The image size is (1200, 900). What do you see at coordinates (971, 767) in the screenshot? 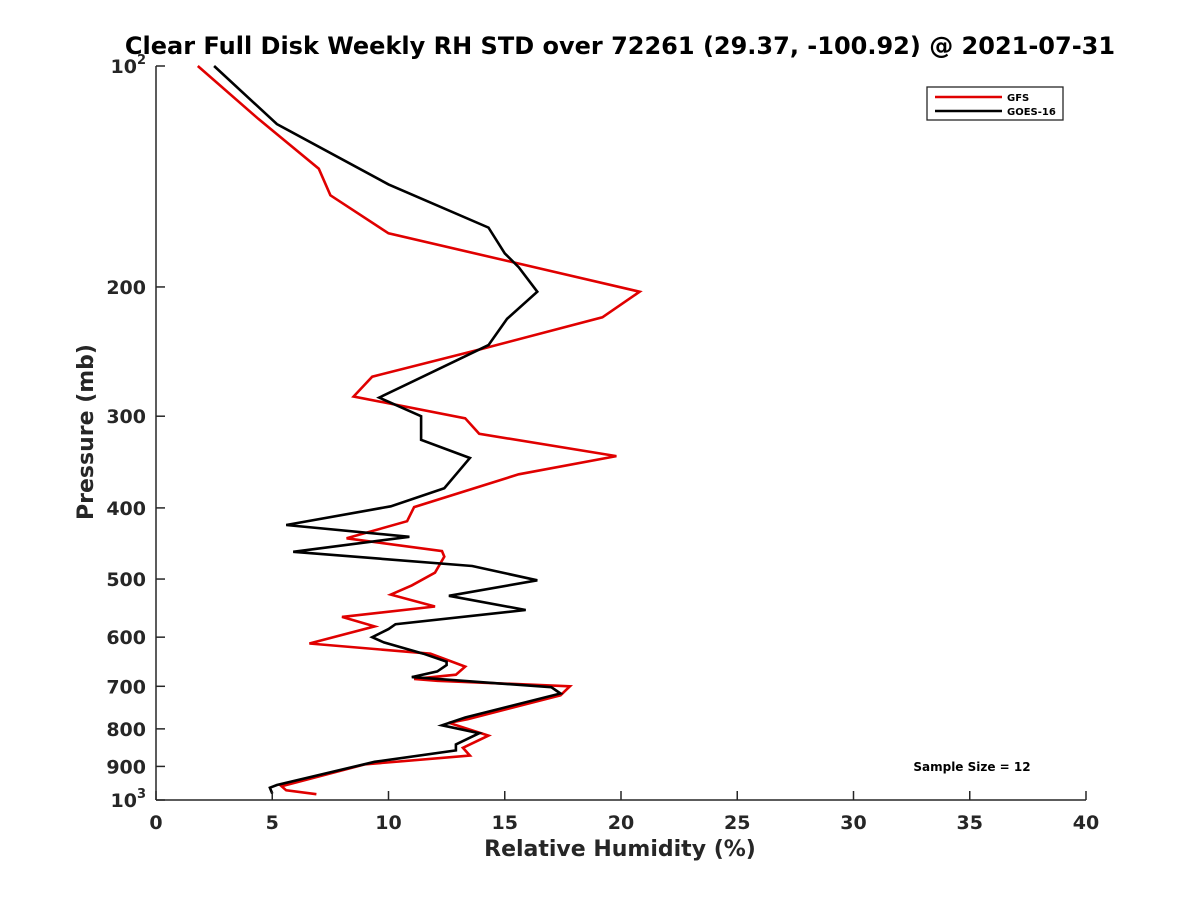
I see `sample-size-annotation: Sample Size = 12` at bounding box center [971, 767].